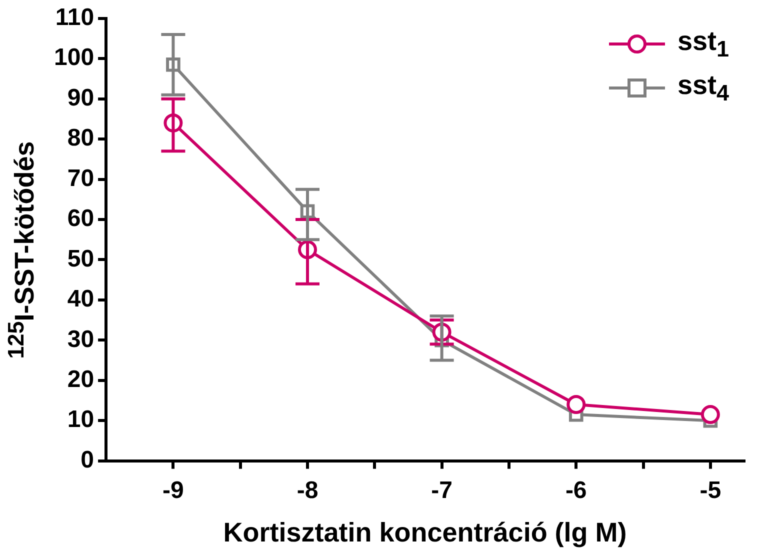 This screenshot has width=769, height=554. What do you see at coordinates (80, 420) in the screenshot?
I see `y-tick-label: 10` at bounding box center [80, 420].